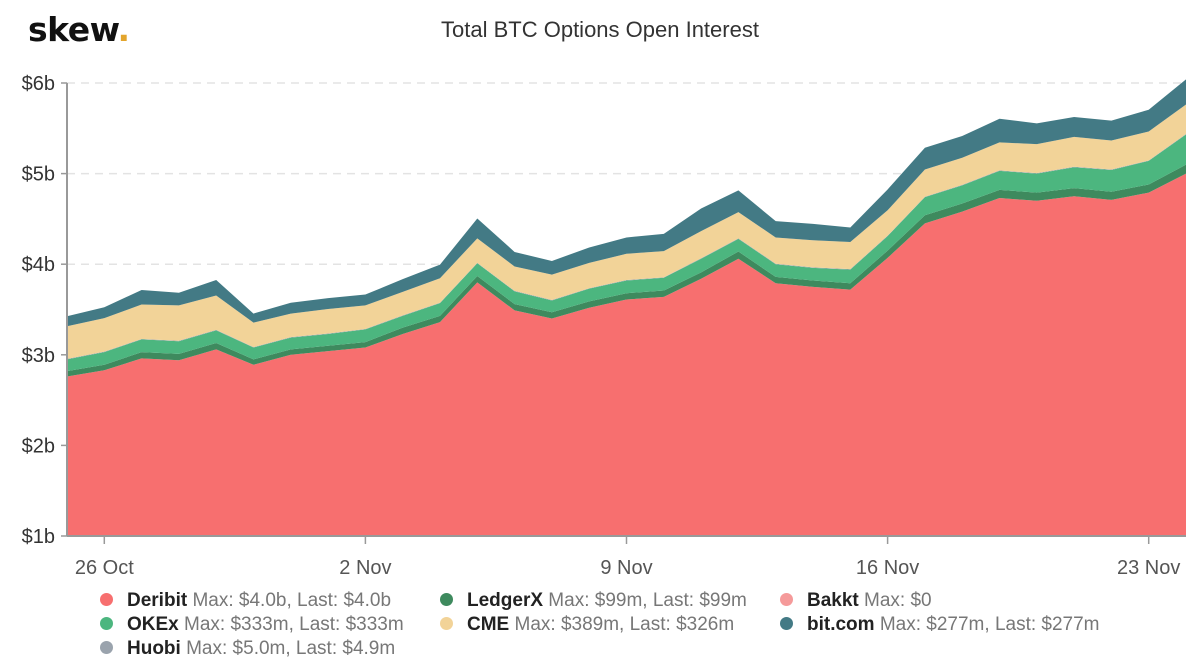 This screenshot has width=1200, height=670. What do you see at coordinates (289, 600) in the screenshot?
I see `legend-series-stats: Max: $4.0b, Last: $4.0b` at bounding box center [289, 600].